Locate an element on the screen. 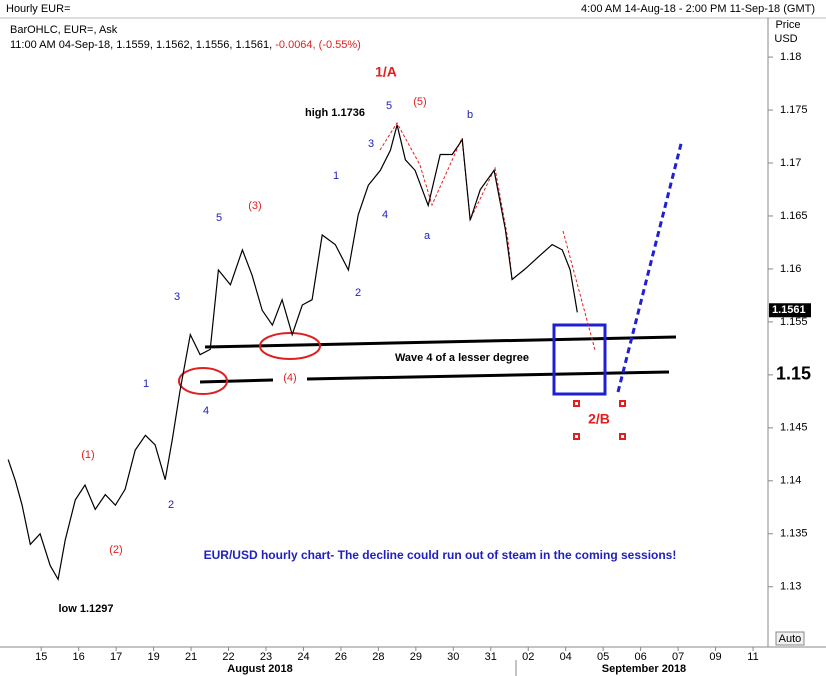  y-tick-label: 1.135 is located at coordinates (794, 534).